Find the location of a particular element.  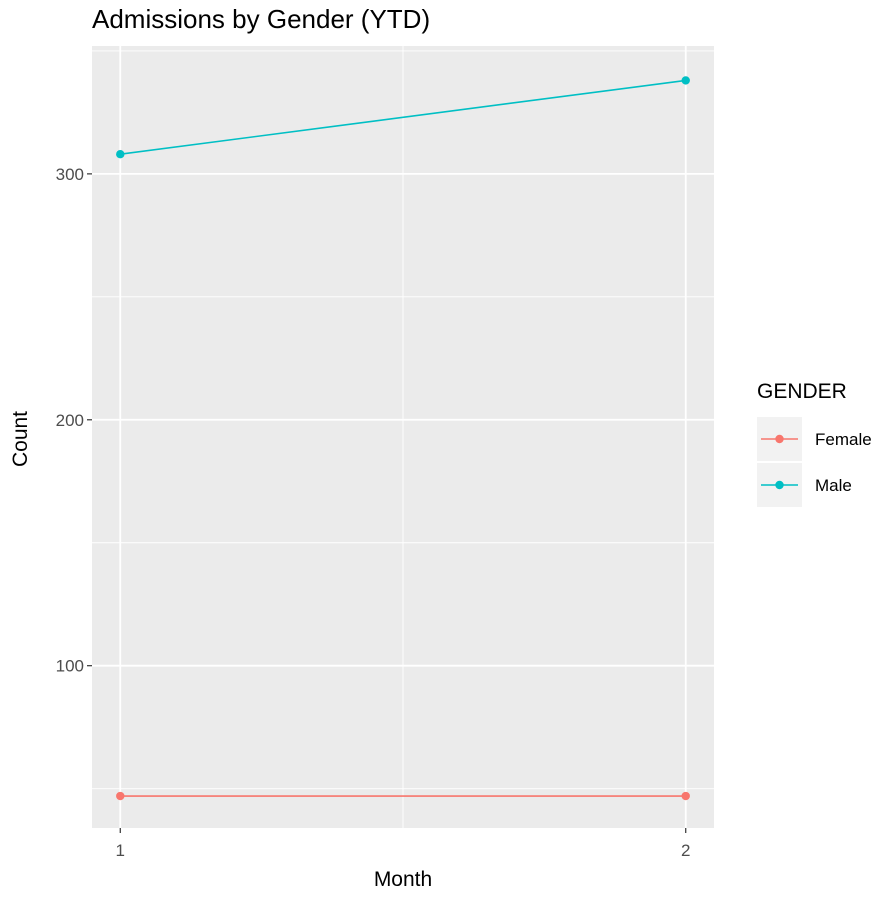

y-tick-label: 200 is located at coordinates (70, 420).